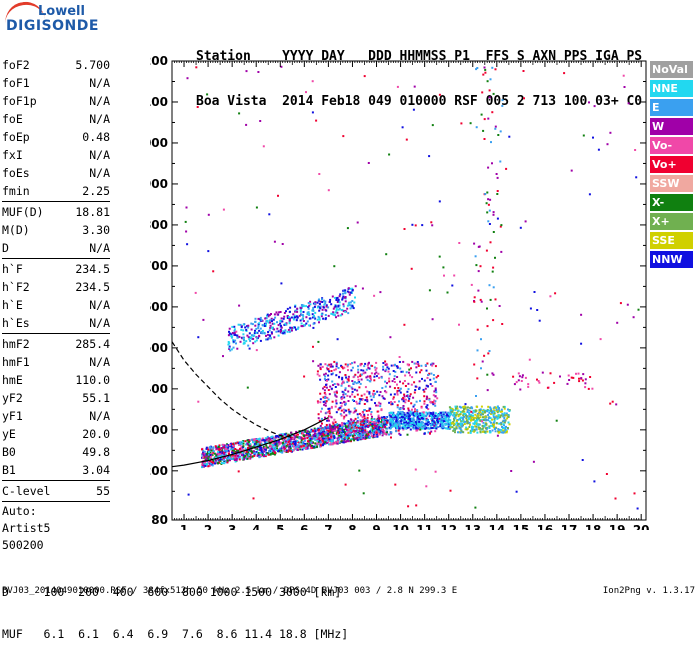  I want to click on param-divider, so click(56, 258).